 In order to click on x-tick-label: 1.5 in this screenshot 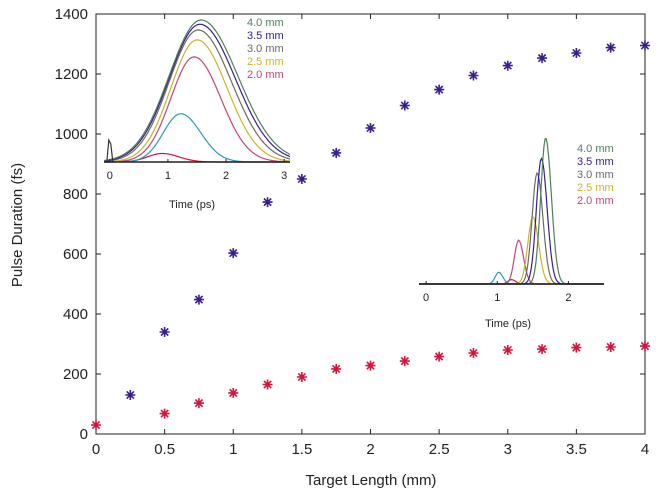, I will do `click(301, 449)`.